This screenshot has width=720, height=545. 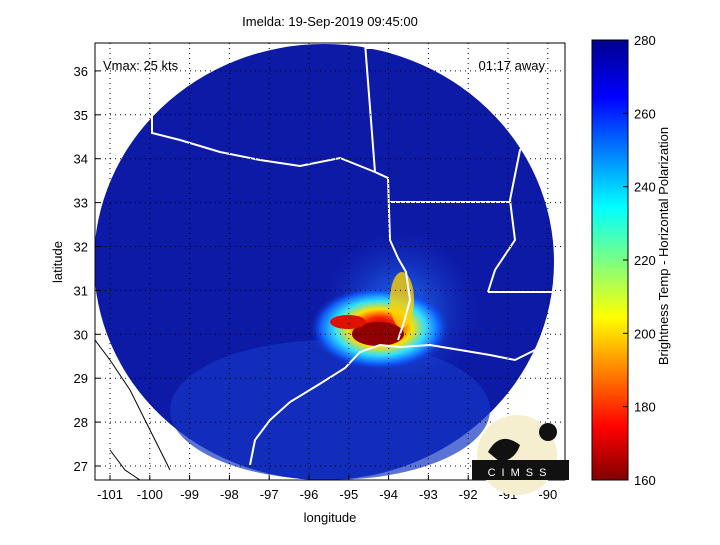 I want to click on x-tick-label: -100, so click(x=150, y=494).